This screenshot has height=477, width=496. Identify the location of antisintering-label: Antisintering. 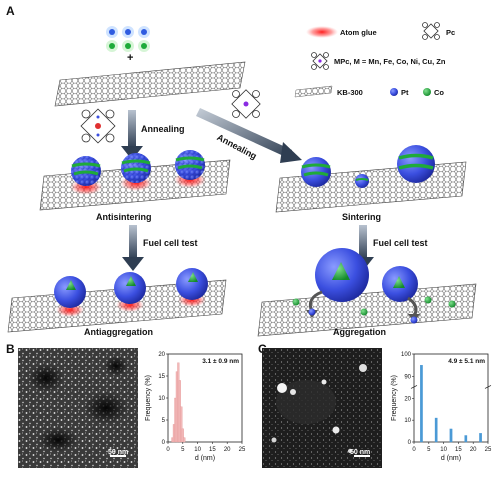
(124, 217).